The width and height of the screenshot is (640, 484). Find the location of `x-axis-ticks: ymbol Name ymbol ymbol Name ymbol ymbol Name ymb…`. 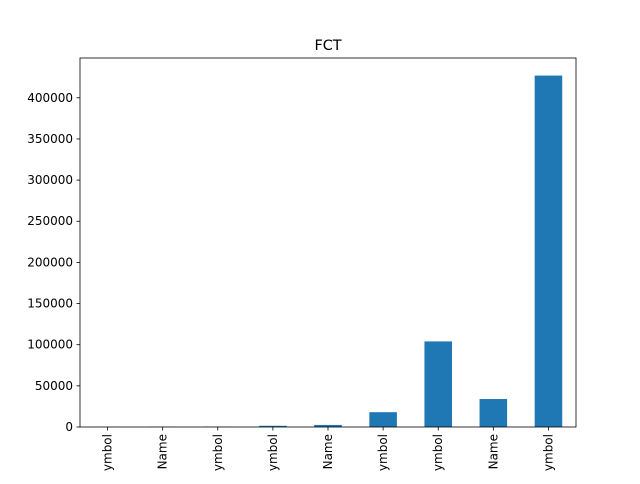

x-axis-ticks: ymbol Name ymbol ymbol Name ymbol ymbol Name ymb… is located at coordinates (328, 449).